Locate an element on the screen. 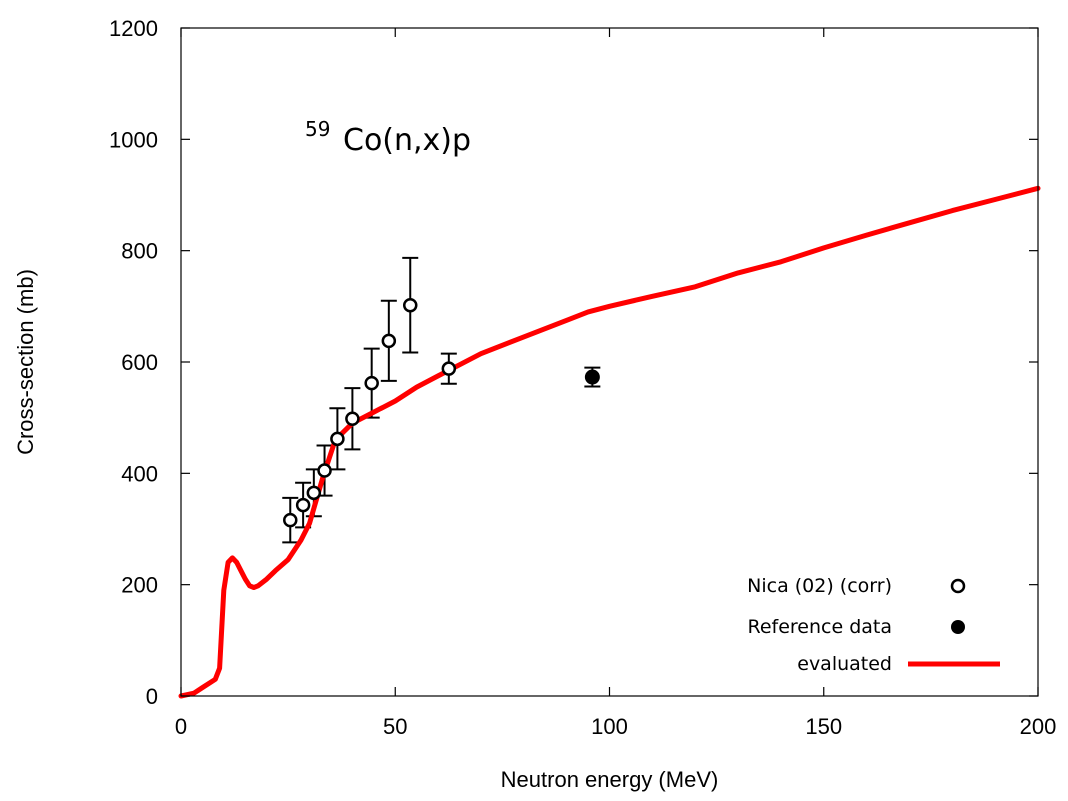 Image resolution: width=1068 pixels, height=801 pixels. y-tick-label: 800 is located at coordinates (139, 251).